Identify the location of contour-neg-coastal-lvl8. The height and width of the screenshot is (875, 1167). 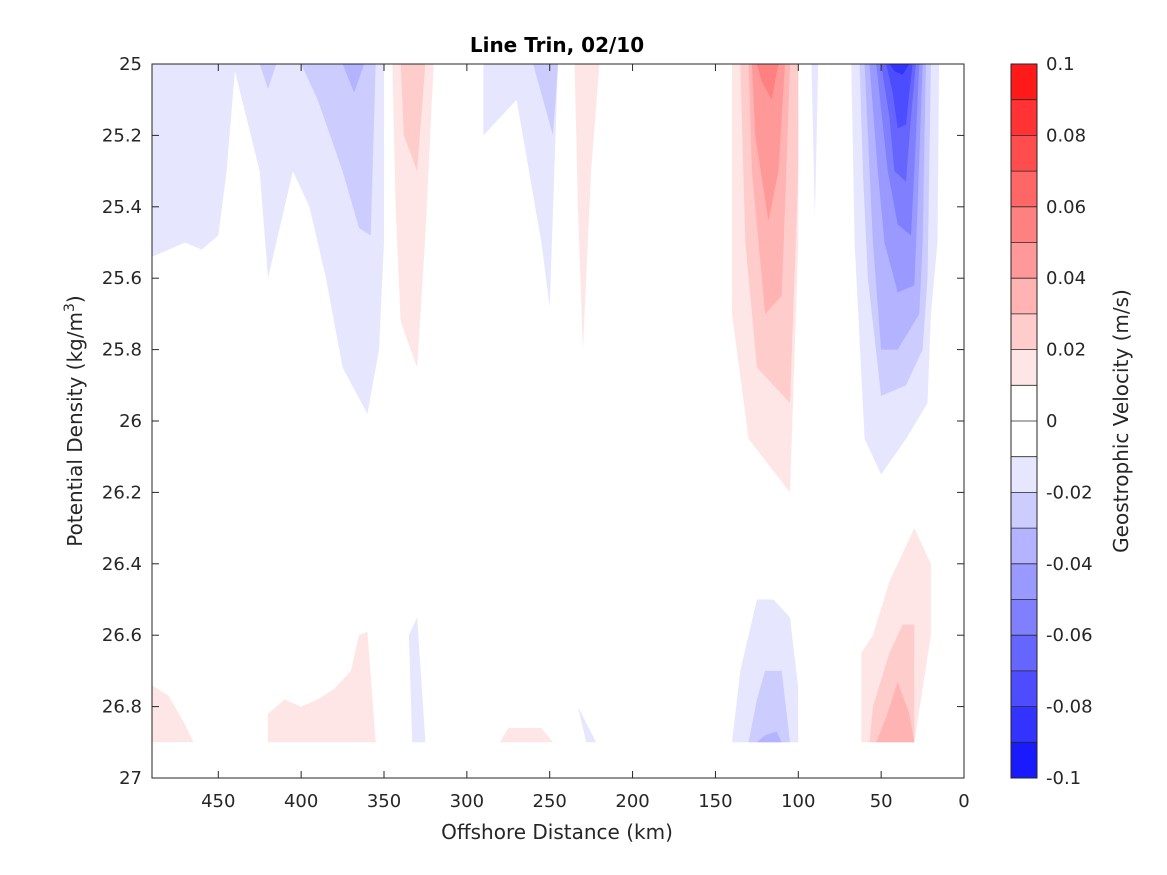
(899, 69).